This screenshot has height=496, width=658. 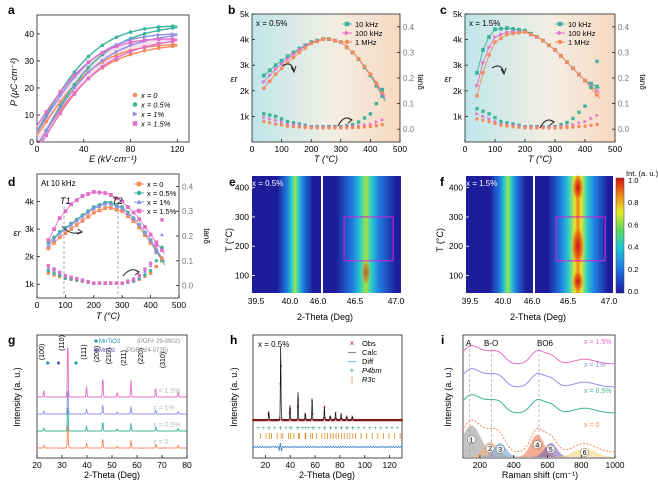 I want to click on ylabel-i: Intensity (a. u.), so click(x=448, y=397).